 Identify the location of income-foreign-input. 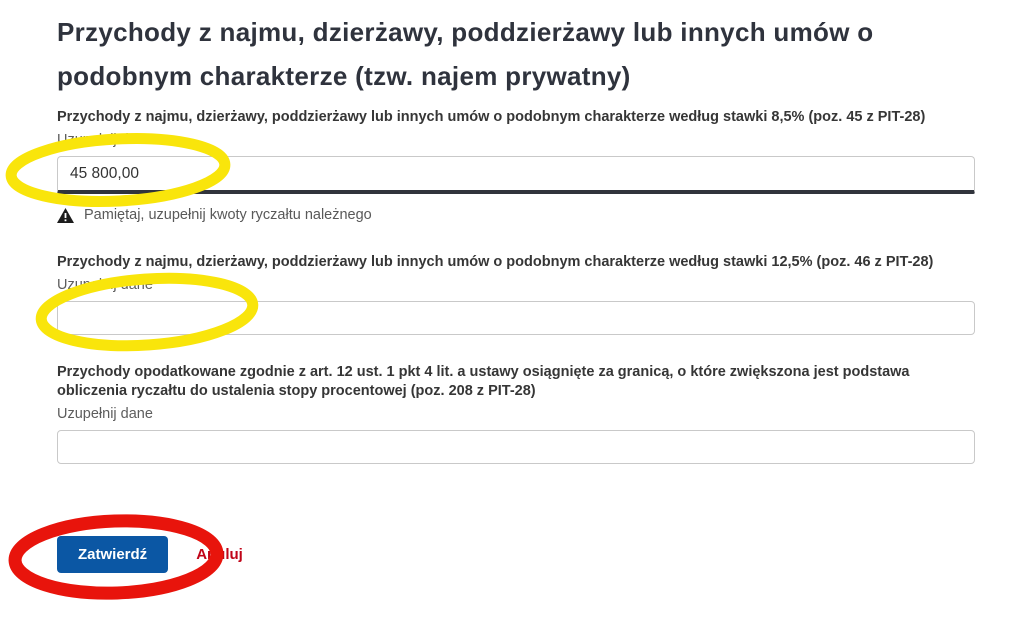
(516, 447).